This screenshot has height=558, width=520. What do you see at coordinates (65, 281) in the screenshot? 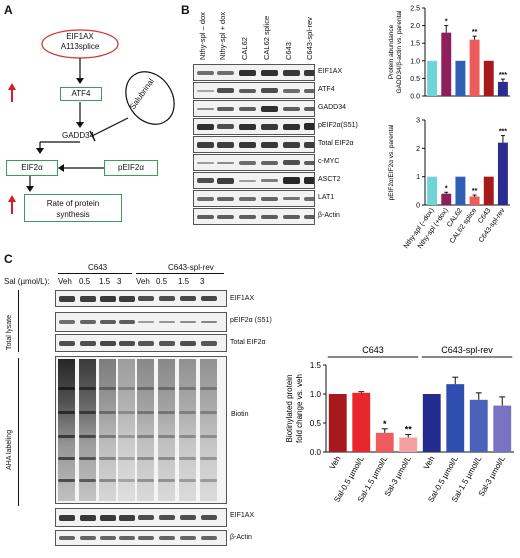
I see `dose-label-0: Veh` at bounding box center [65, 281].